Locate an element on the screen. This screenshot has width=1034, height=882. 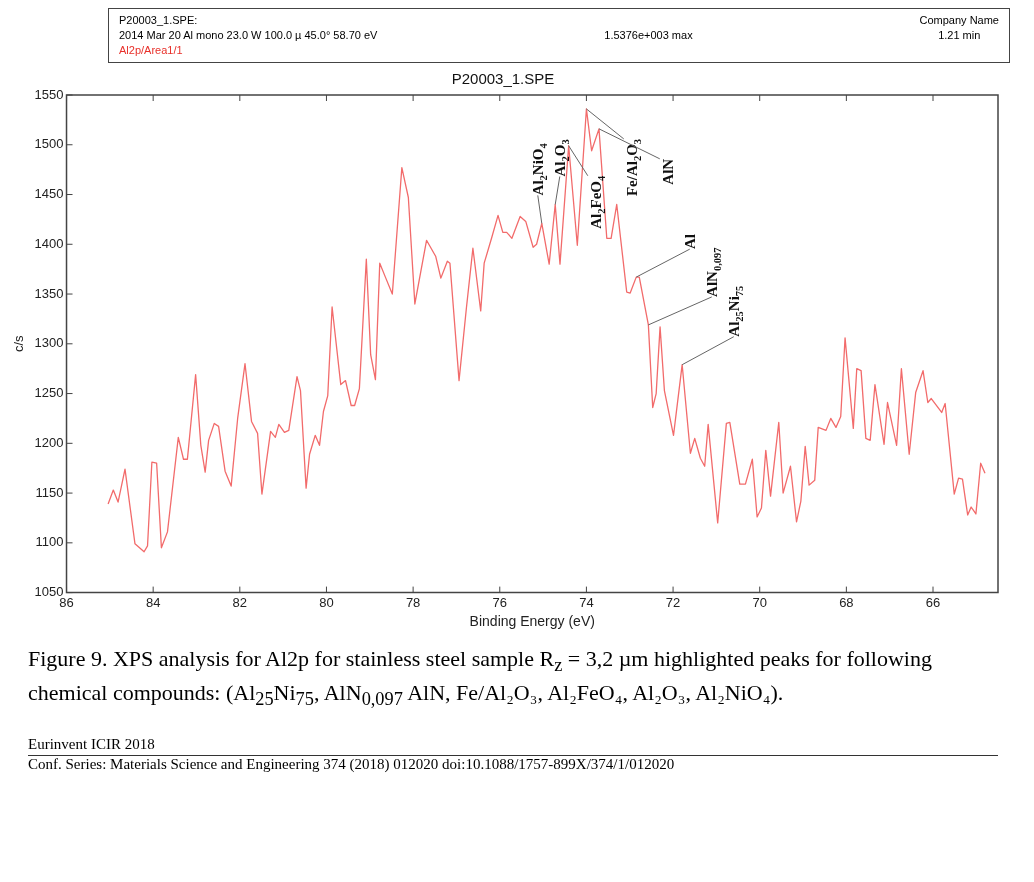
text: P20003_1.SPE: is located at coordinates (159, 20).